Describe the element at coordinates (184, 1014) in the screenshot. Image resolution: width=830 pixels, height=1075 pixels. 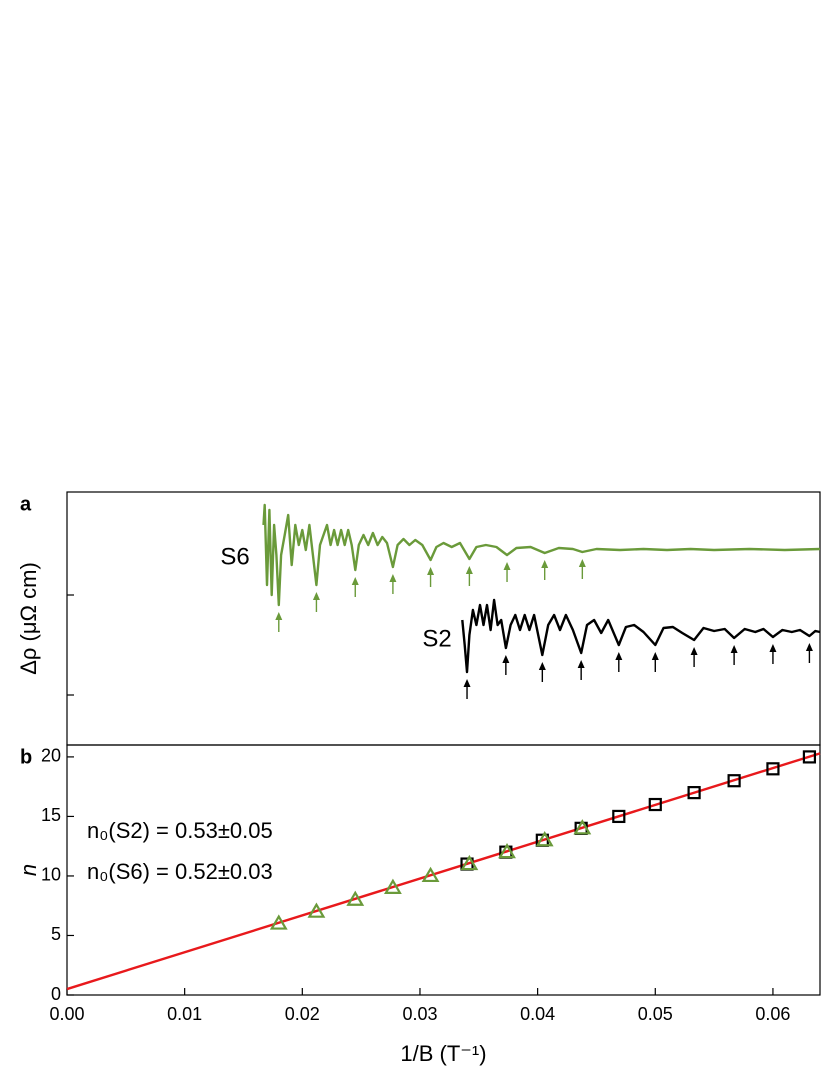
I see `x-tick-label: 0.01` at that location.